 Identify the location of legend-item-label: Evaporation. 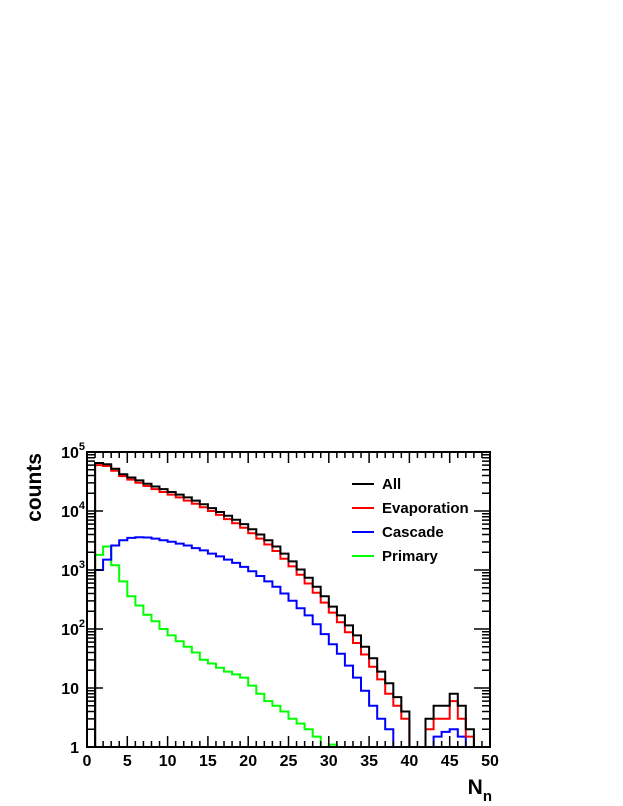
(425, 508).